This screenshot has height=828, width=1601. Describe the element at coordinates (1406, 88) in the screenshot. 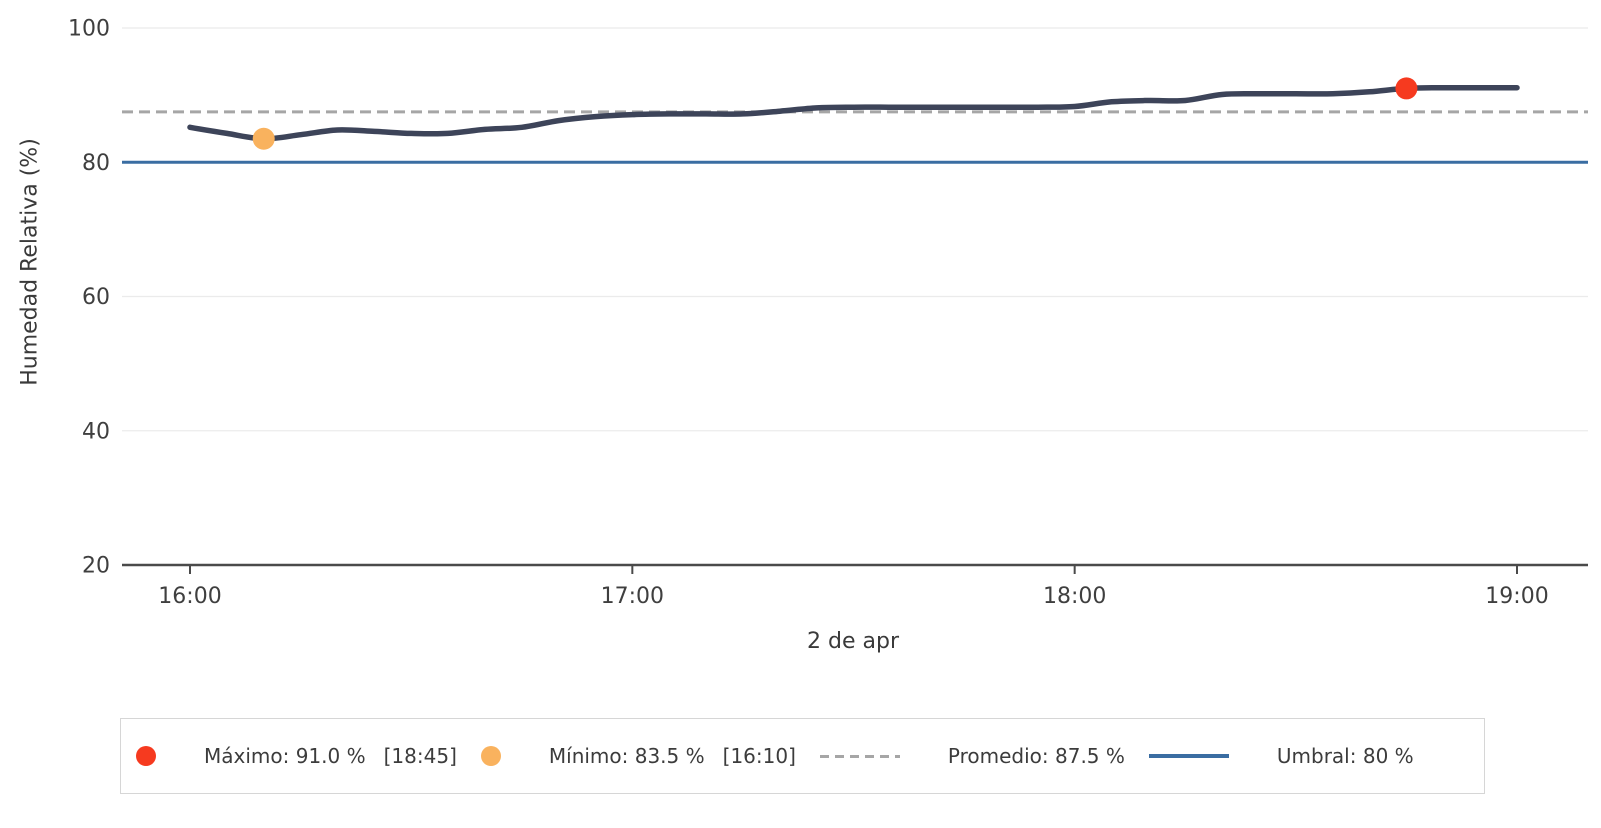

I see `max-marker` at that location.